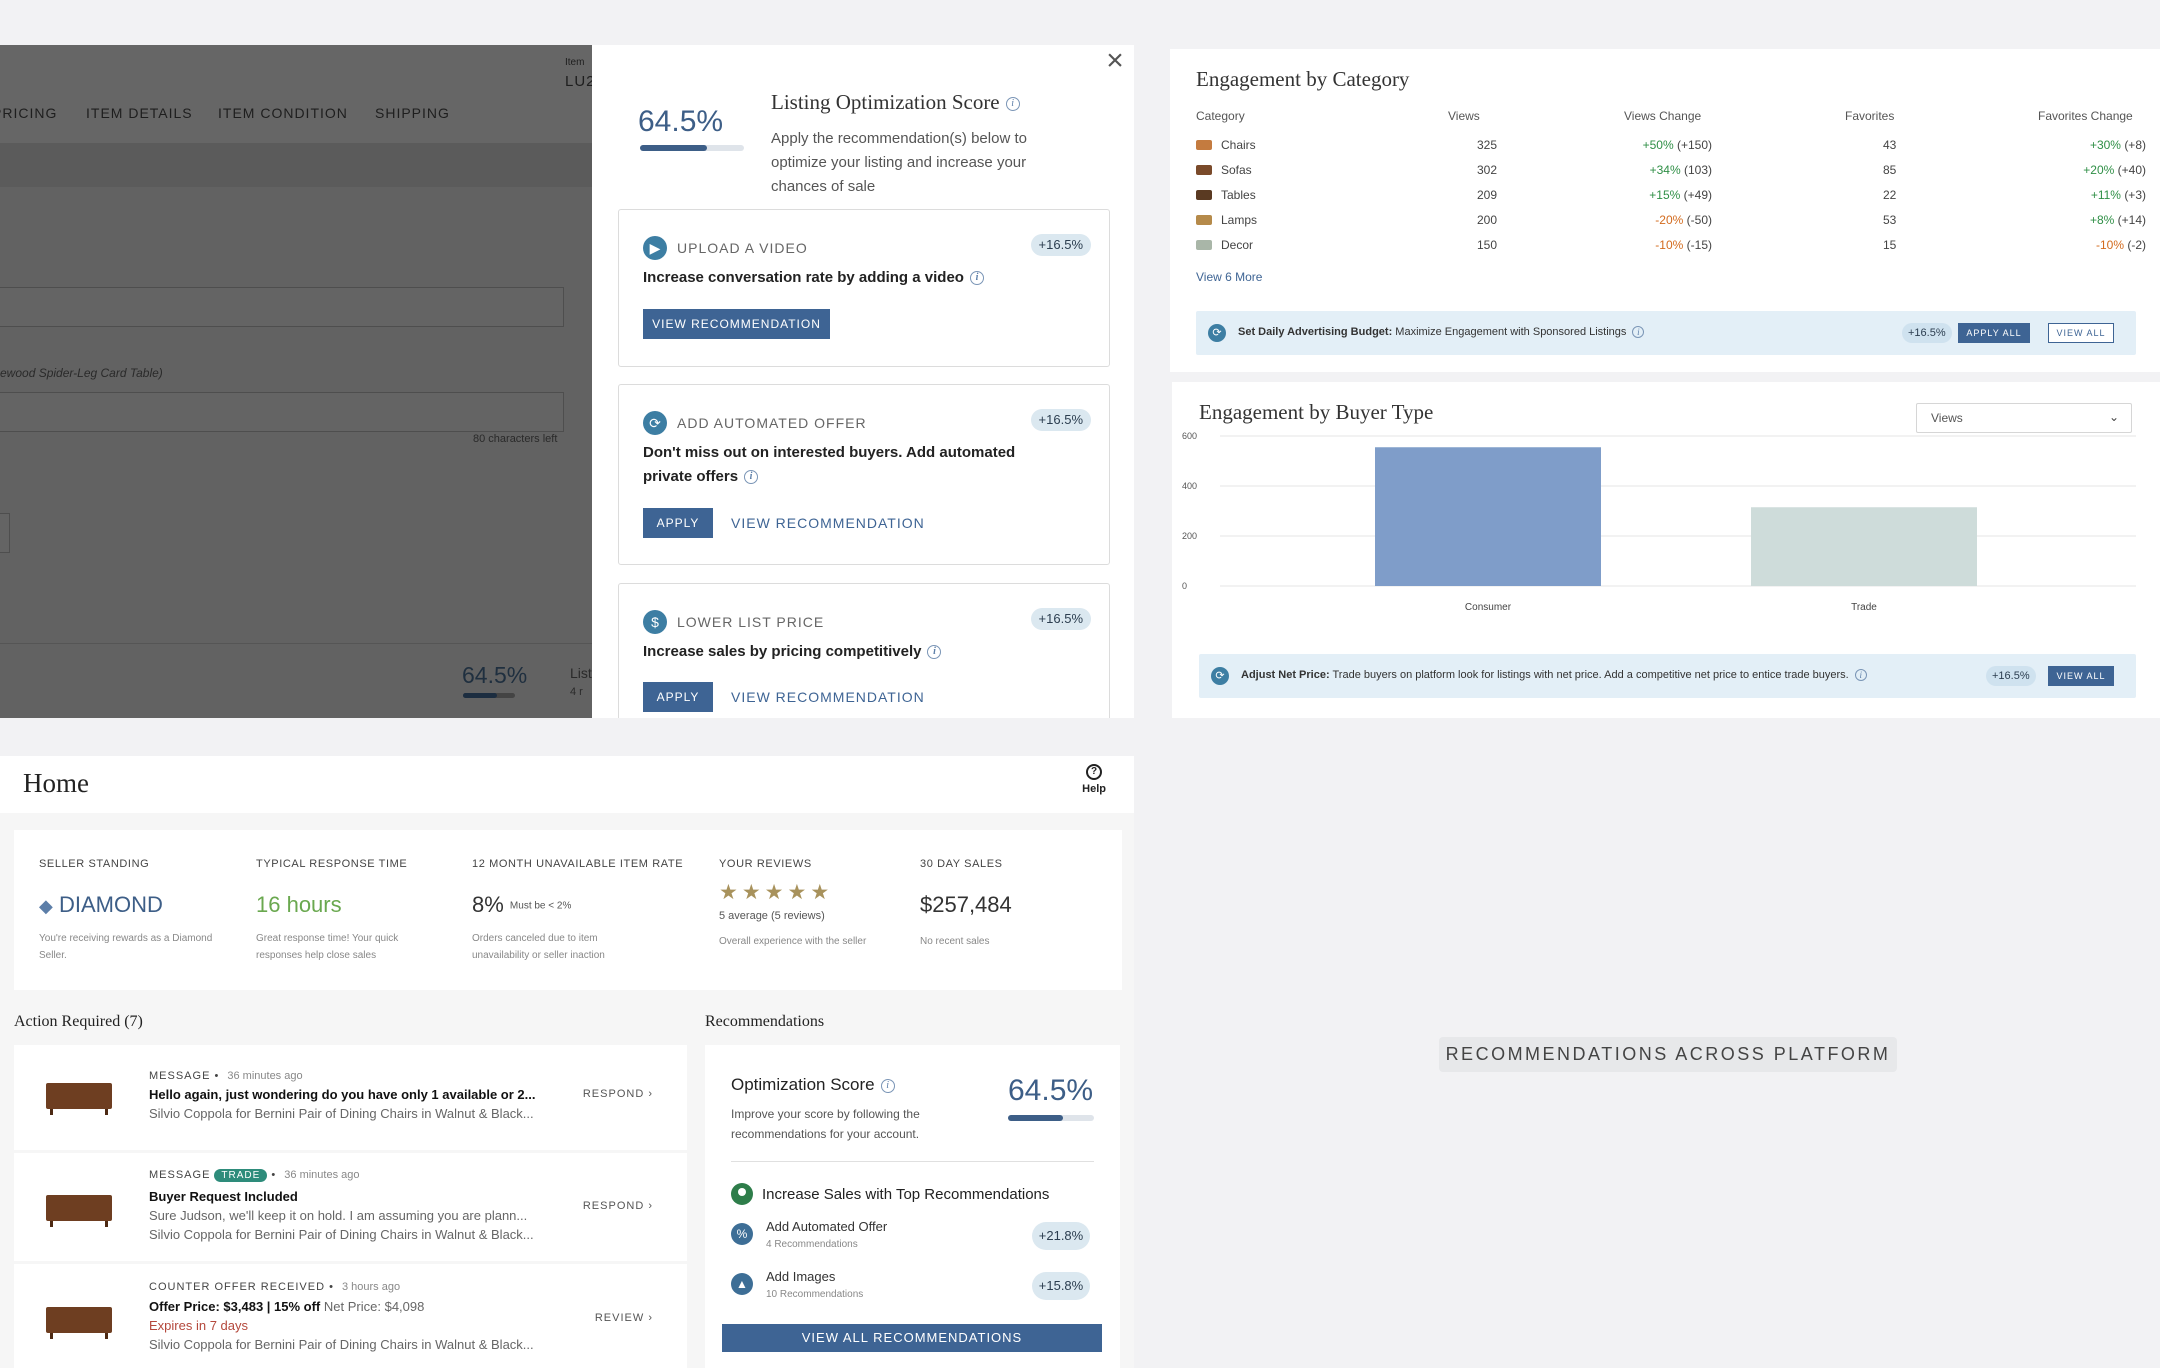 The width and height of the screenshot is (2160, 1368). Describe the element at coordinates (515, 439) in the screenshot. I see `chars-left: 80 characters left` at that location.